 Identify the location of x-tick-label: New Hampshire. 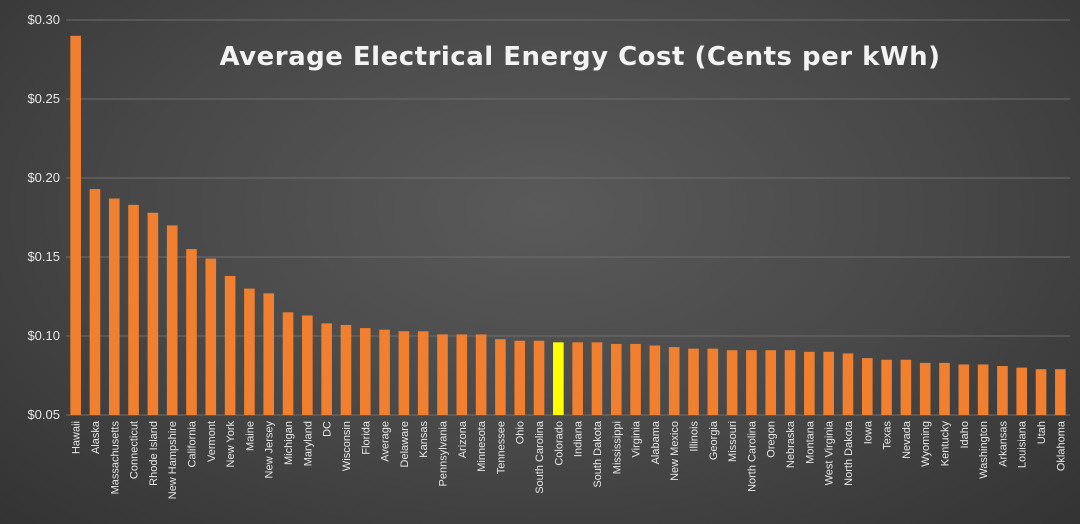
(173, 460).